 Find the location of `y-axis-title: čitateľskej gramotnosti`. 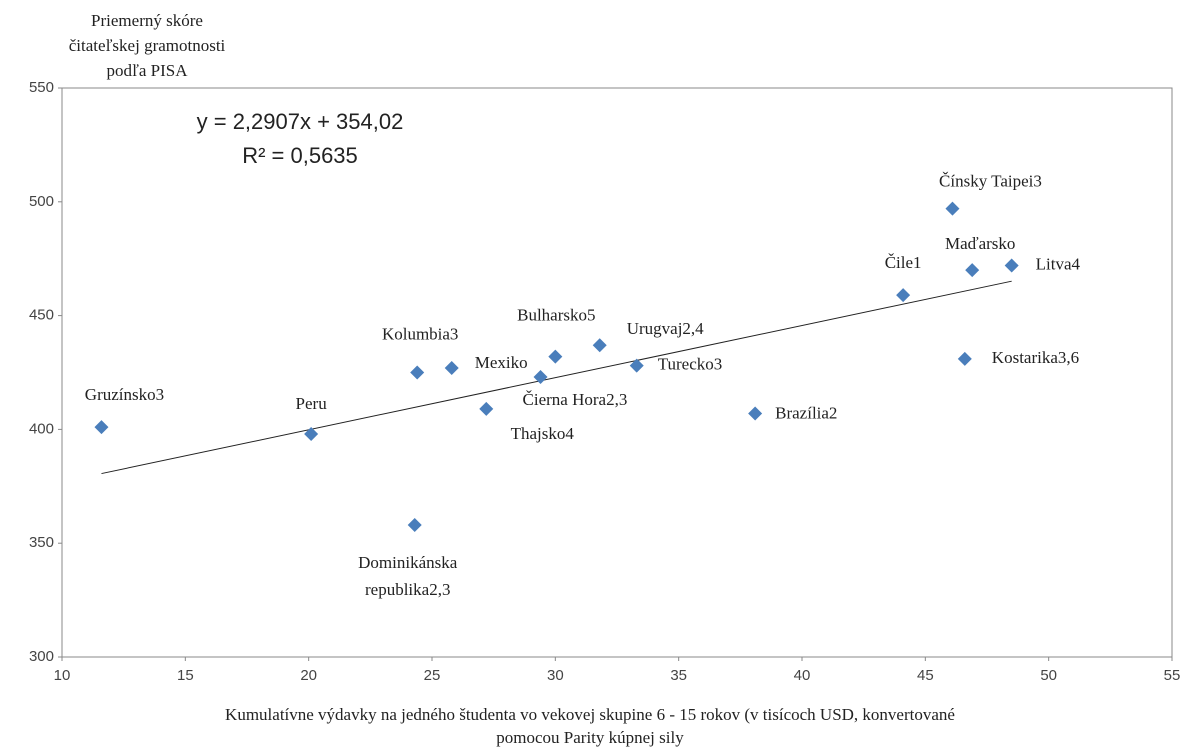

y-axis-title: čitateľskej gramotnosti is located at coordinates (147, 45).